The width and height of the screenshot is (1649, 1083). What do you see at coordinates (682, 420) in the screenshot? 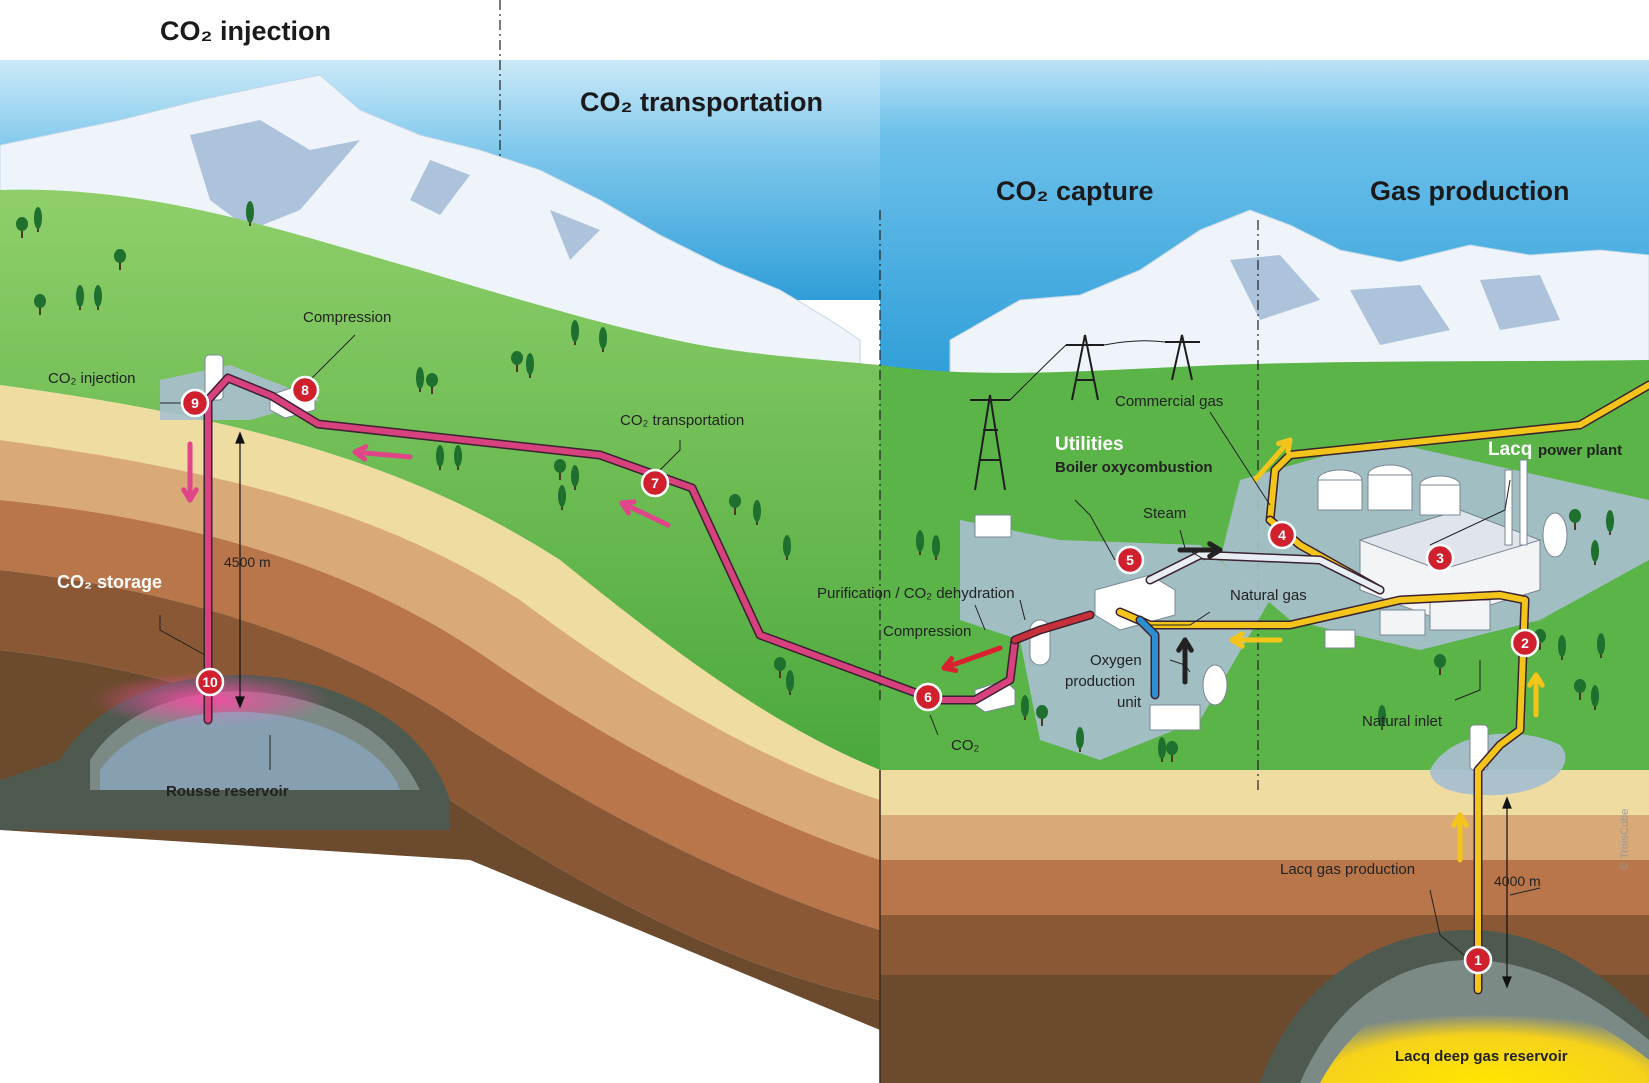
I see `label-co2-transportation: CO₂ transportation` at bounding box center [682, 420].